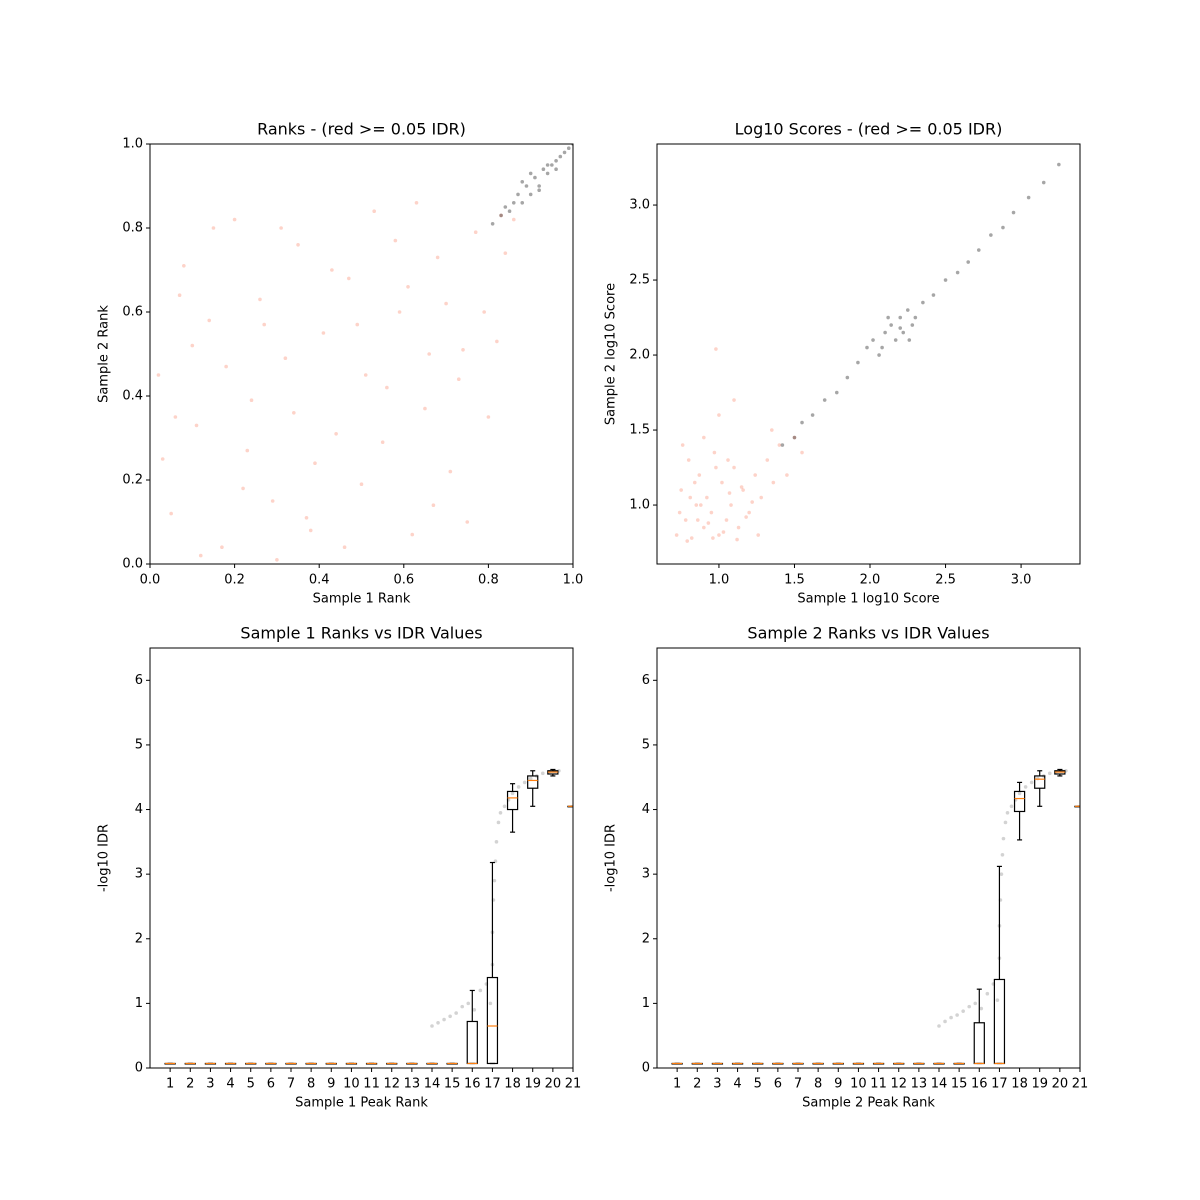 The height and width of the screenshot is (1200, 1200). Describe the element at coordinates (639, 355) in the screenshot. I see `y-tick-label: 2.0` at that location.